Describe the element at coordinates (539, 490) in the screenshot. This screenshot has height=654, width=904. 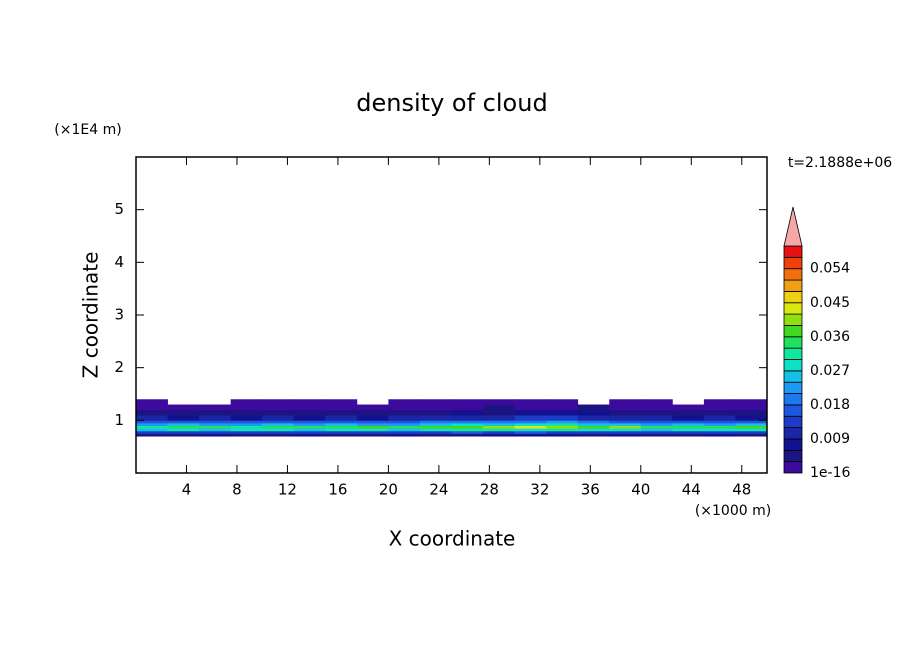
I see `x-tick-label: 32` at that location.